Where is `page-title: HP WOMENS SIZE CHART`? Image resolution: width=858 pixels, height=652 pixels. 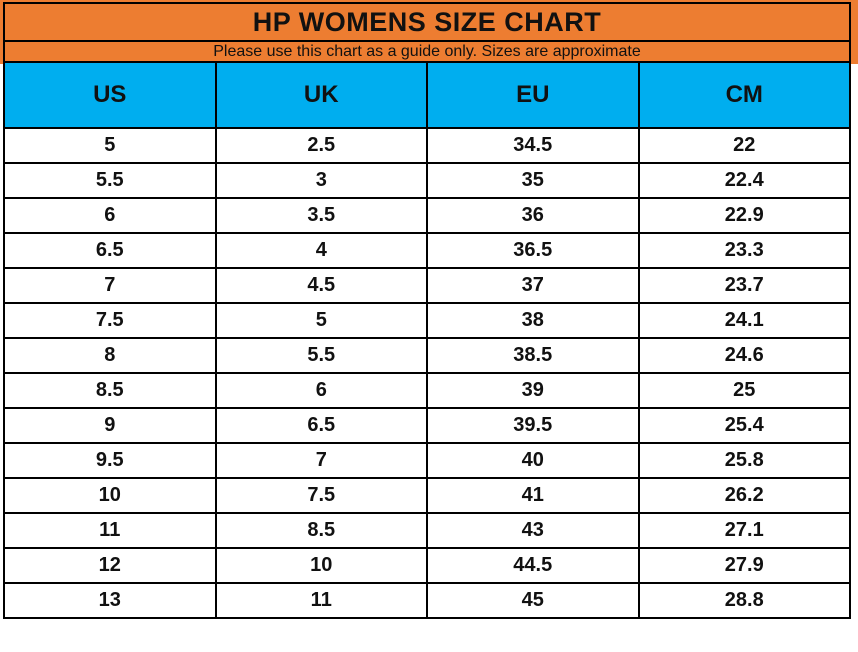 page-title: HP WOMENS SIZE CHART is located at coordinates (427, 22).